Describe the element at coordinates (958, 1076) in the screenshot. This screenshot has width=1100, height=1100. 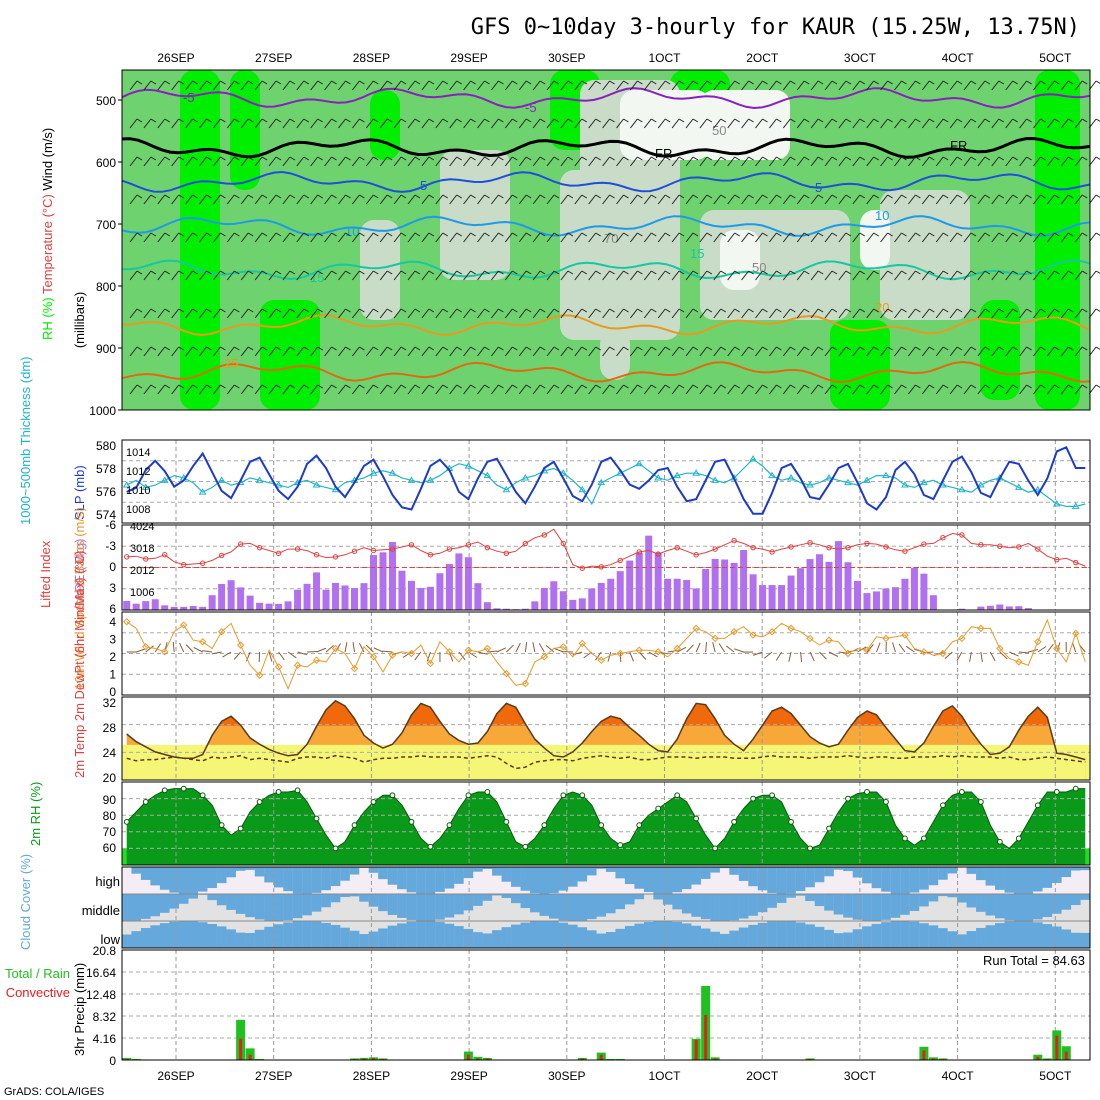
I see `time-label-bottom: 4OCT` at that location.